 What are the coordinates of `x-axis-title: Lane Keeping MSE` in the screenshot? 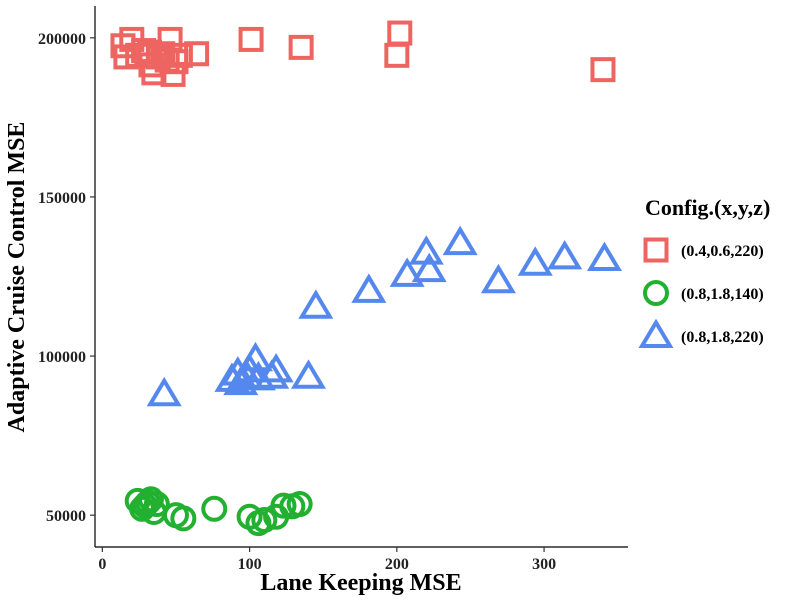 It's located at (360, 583).